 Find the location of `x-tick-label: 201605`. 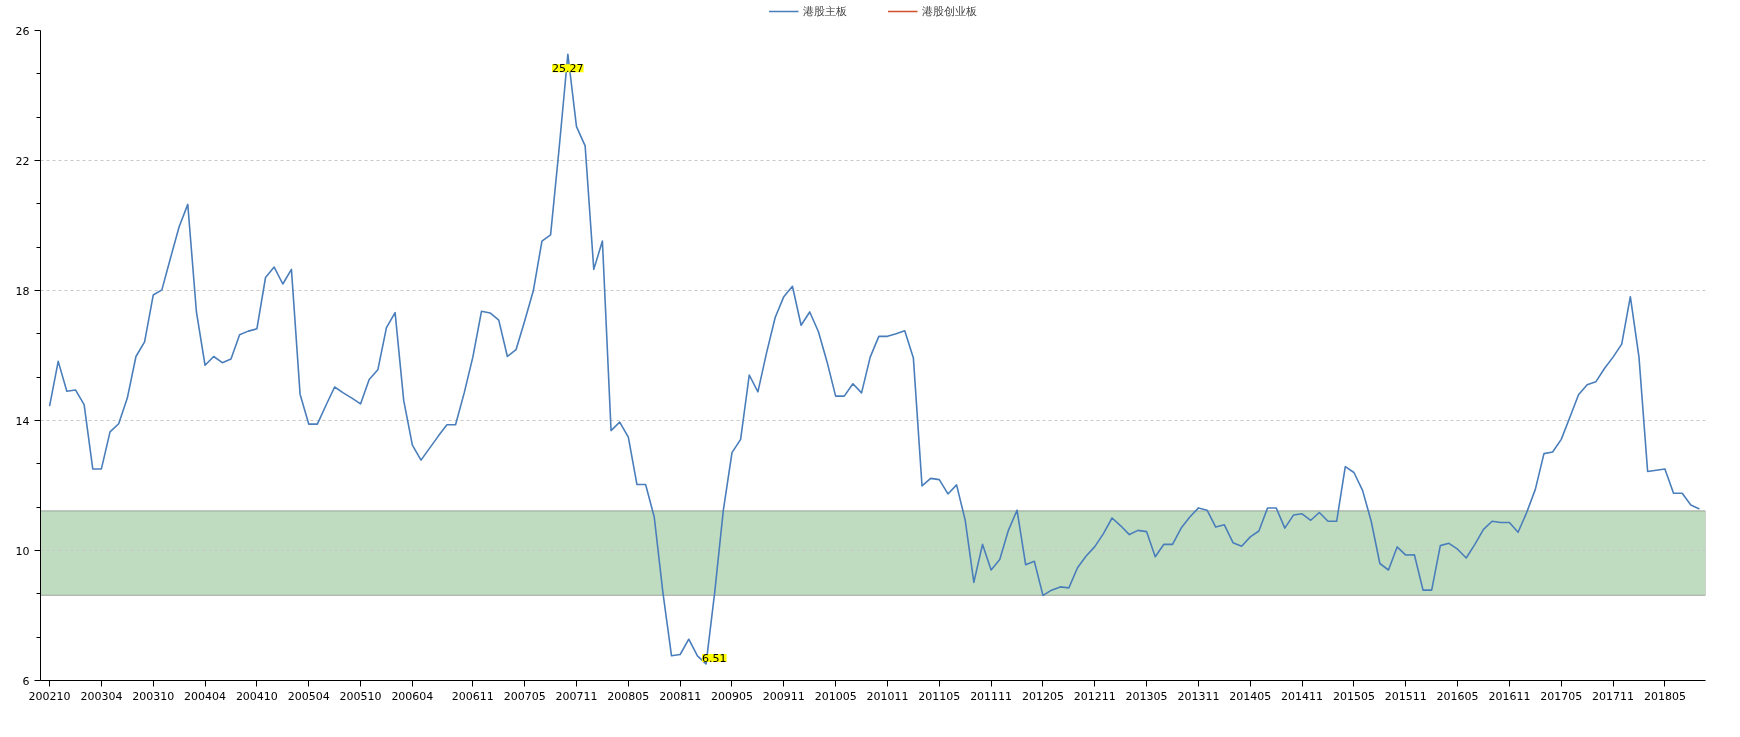

x-tick-label: 201605 is located at coordinates (1457, 696).